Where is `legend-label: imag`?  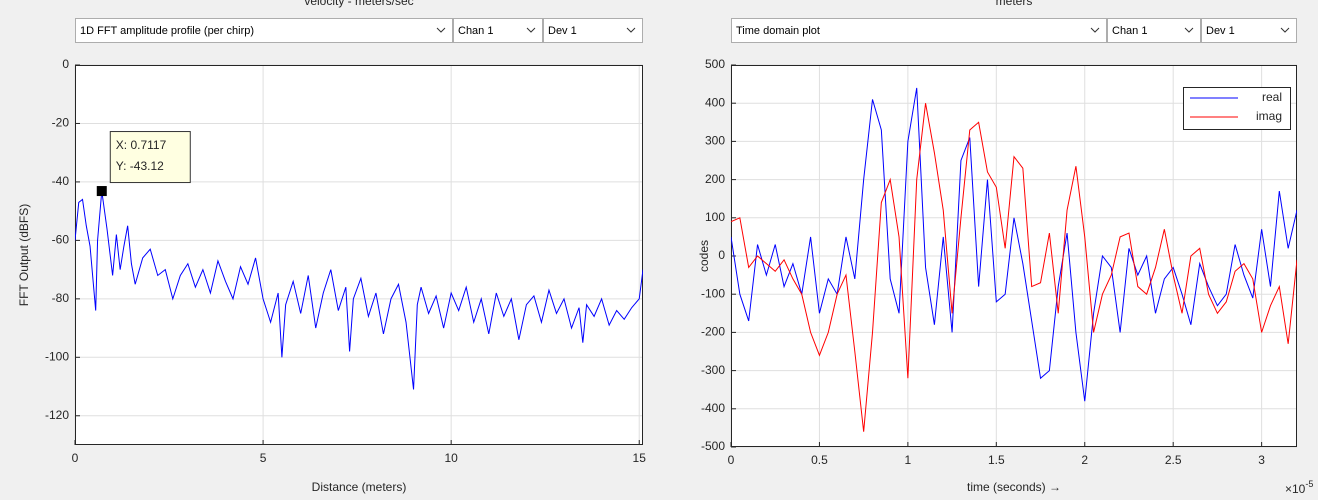
legend-label: imag is located at coordinates (1269, 116).